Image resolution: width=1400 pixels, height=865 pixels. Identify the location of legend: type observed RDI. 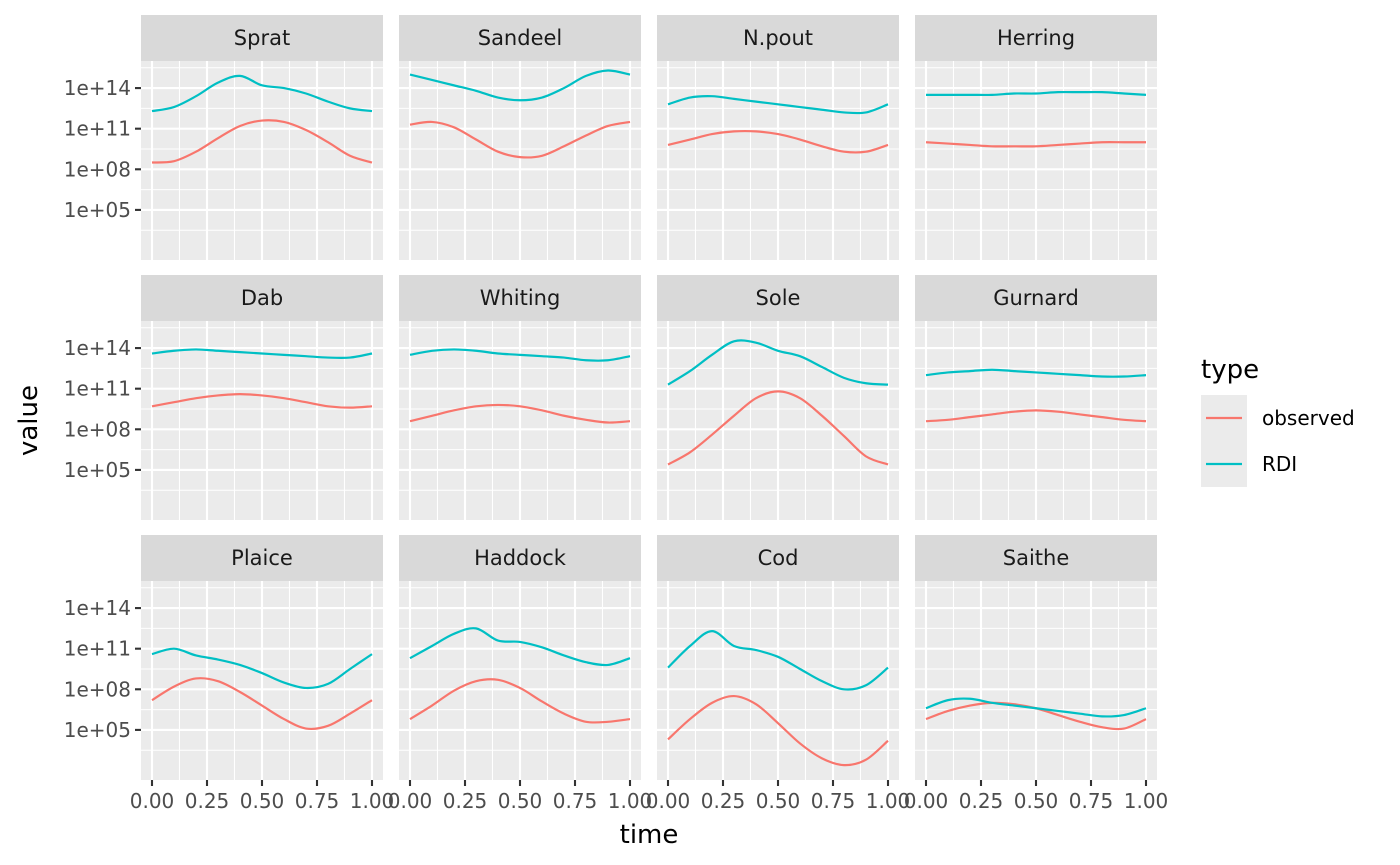
(1278, 421).